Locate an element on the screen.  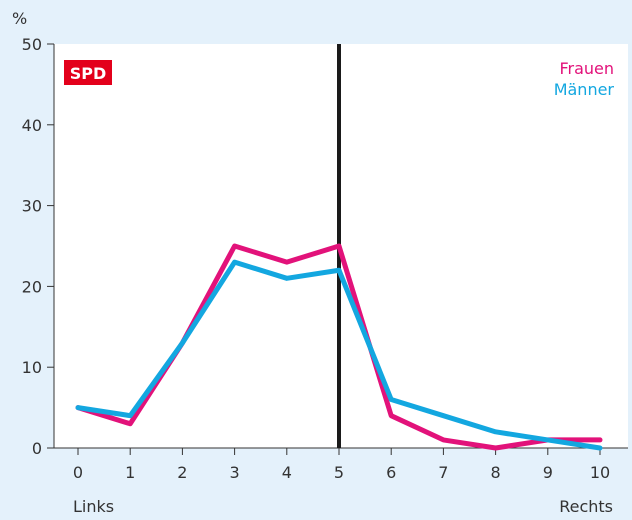
y-tick-label: 20 is located at coordinates (32, 286).